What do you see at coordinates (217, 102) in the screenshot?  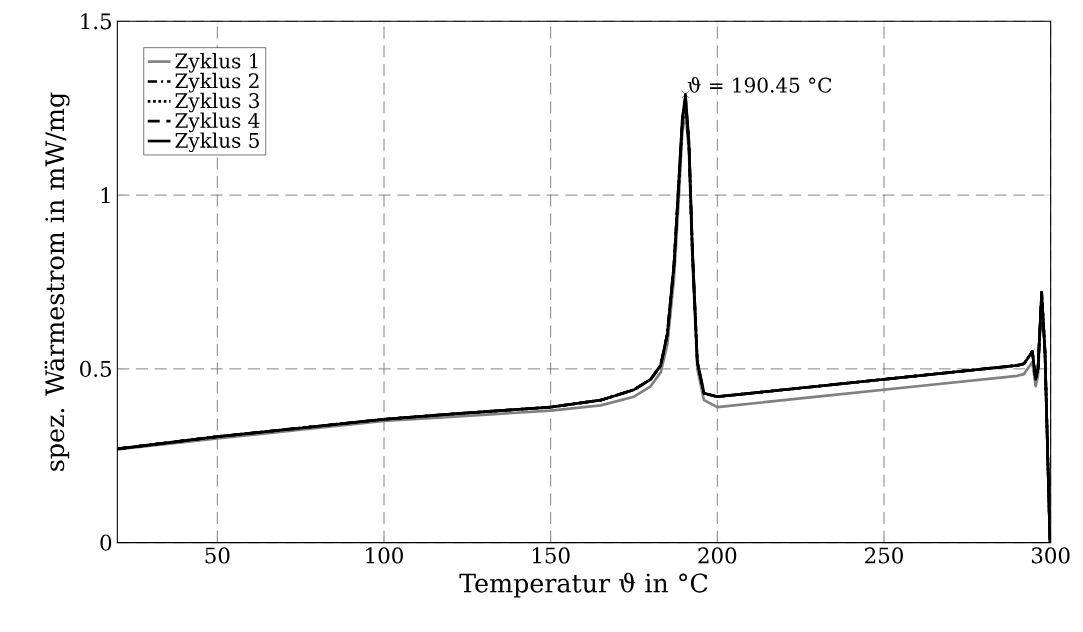 I see `legend-label: Zyklus 3` at bounding box center [217, 102].